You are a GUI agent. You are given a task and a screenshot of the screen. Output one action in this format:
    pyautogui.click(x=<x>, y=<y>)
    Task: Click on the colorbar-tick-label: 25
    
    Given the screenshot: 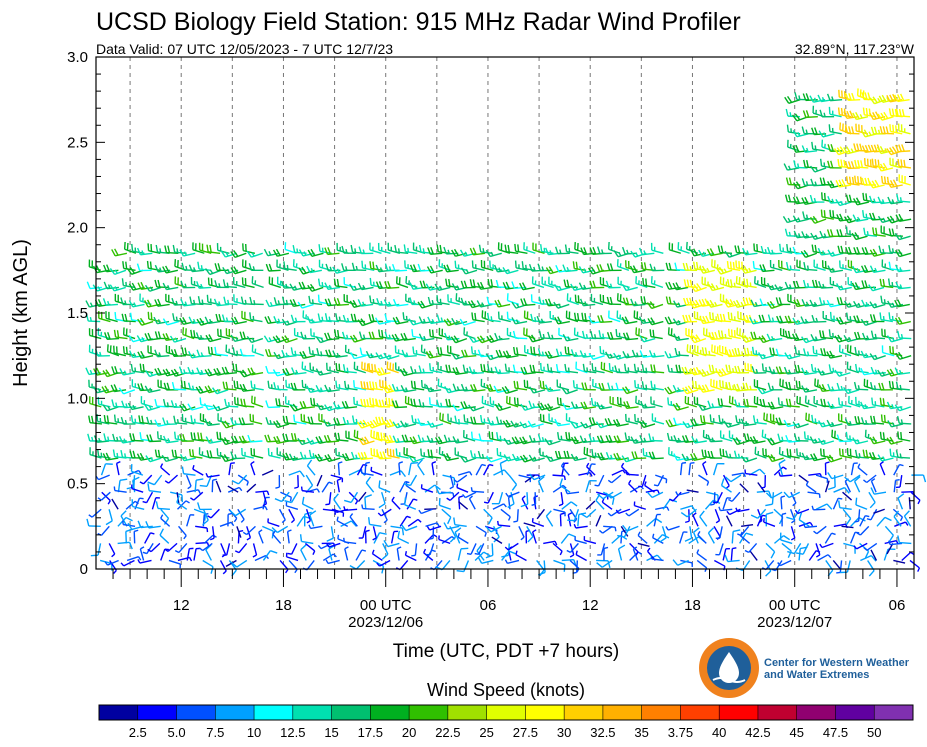 What is the action you would take?
    pyautogui.click(x=486, y=732)
    